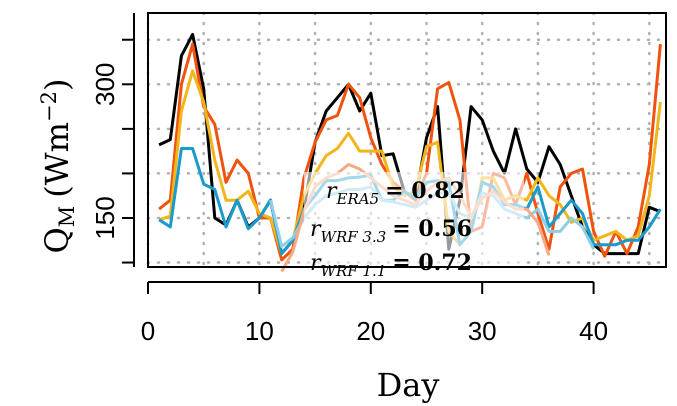  Describe the element at coordinates (374, 313) in the screenshot. I see `x-axis: 0 10 20 30 40` at that location.